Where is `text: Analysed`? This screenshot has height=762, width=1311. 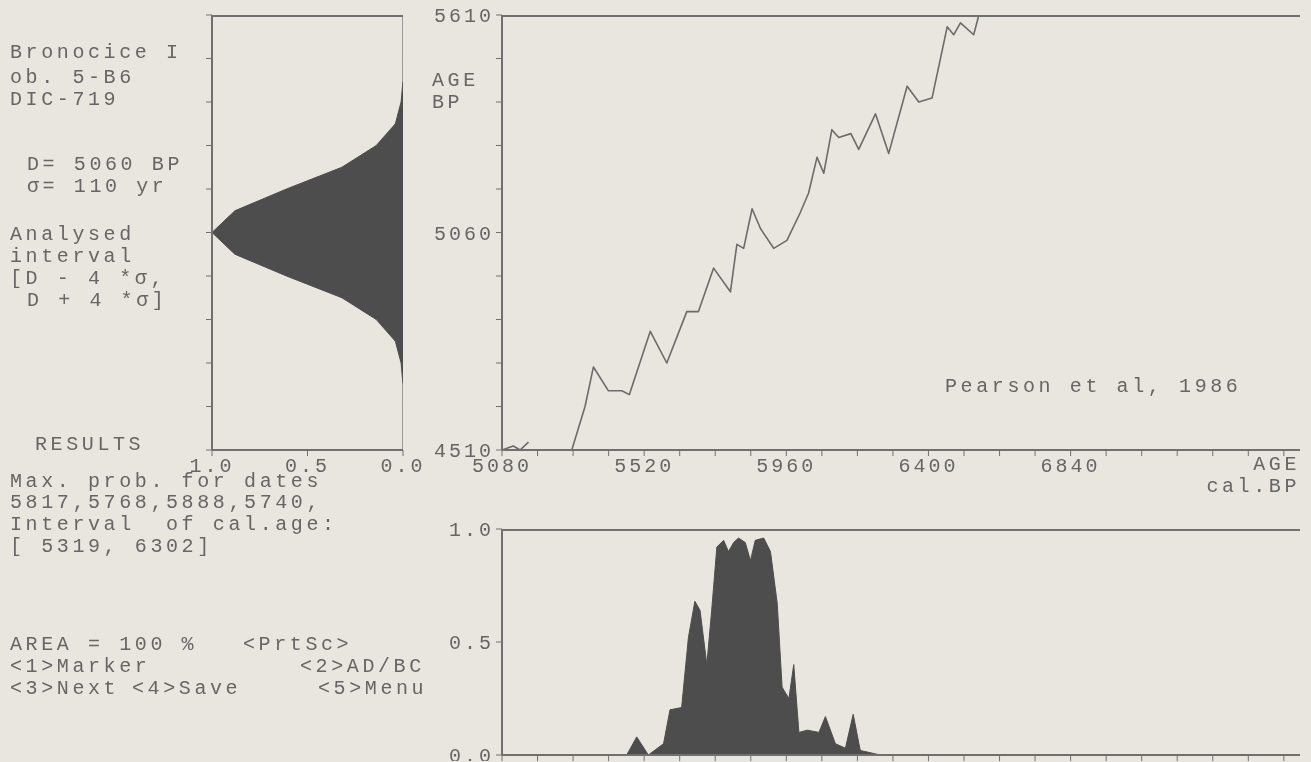 text: Analysed is located at coordinates (72, 234).